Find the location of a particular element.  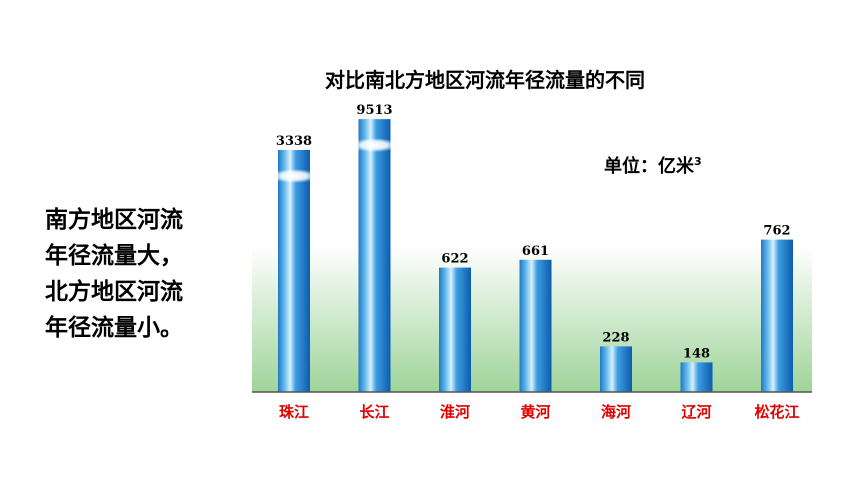

category-label: 淮河 is located at coordinates (455, 412).